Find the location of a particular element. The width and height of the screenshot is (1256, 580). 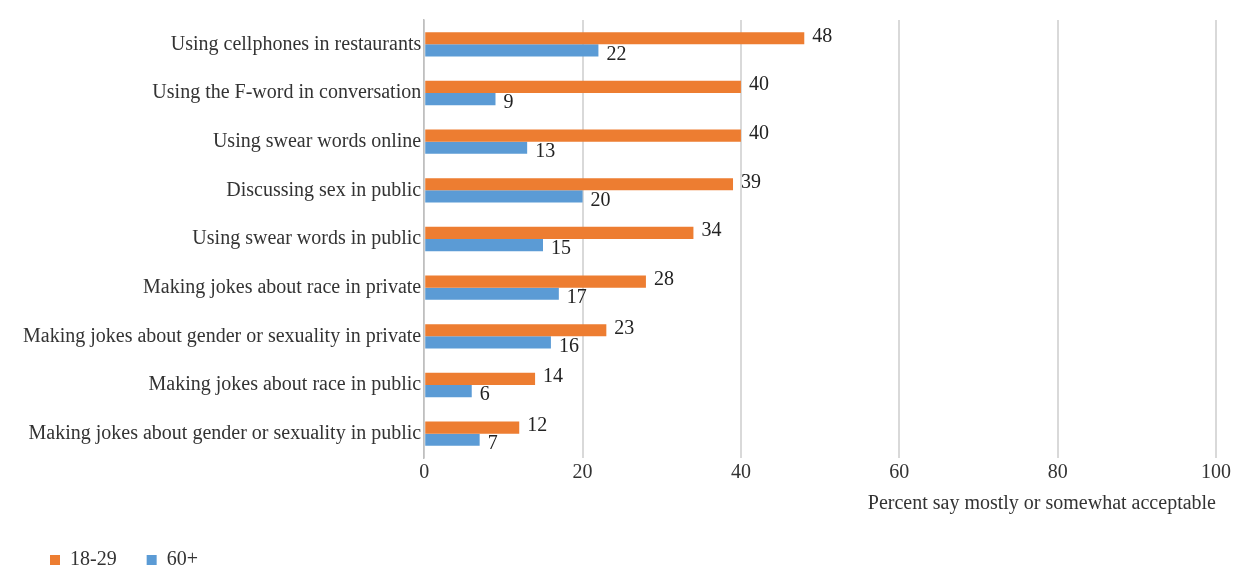

data-label: 6 is located at coordinates (484, 393).